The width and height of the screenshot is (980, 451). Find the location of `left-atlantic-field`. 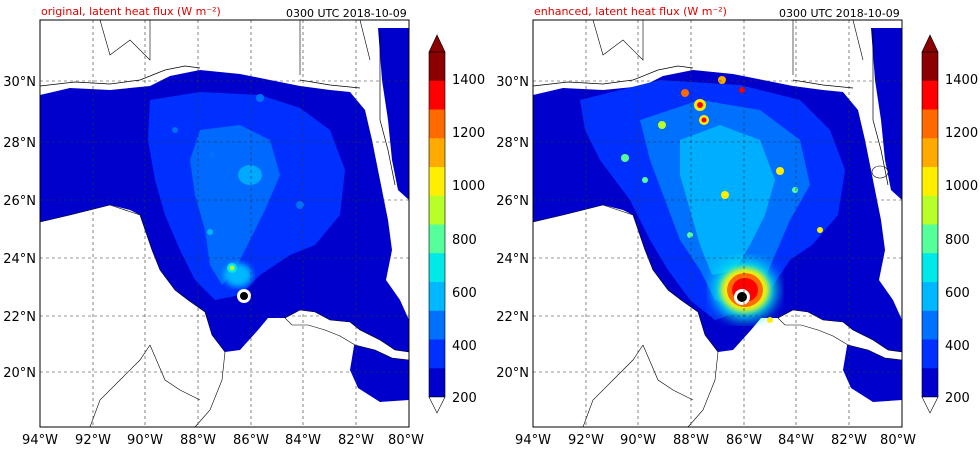

left-atlantic-field is located at coordinates (393, 114).